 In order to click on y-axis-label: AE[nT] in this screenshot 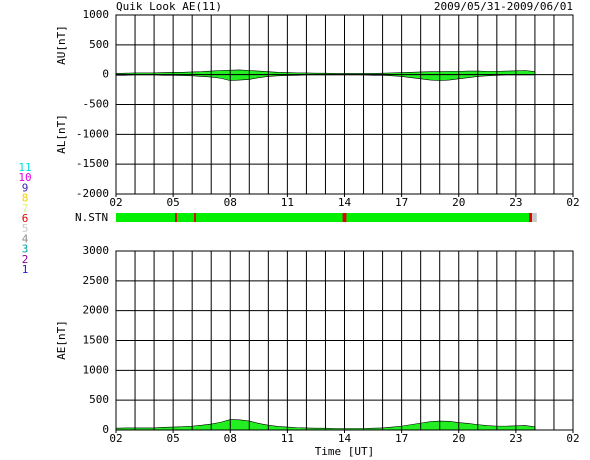, I will do `click(61, 340)`.